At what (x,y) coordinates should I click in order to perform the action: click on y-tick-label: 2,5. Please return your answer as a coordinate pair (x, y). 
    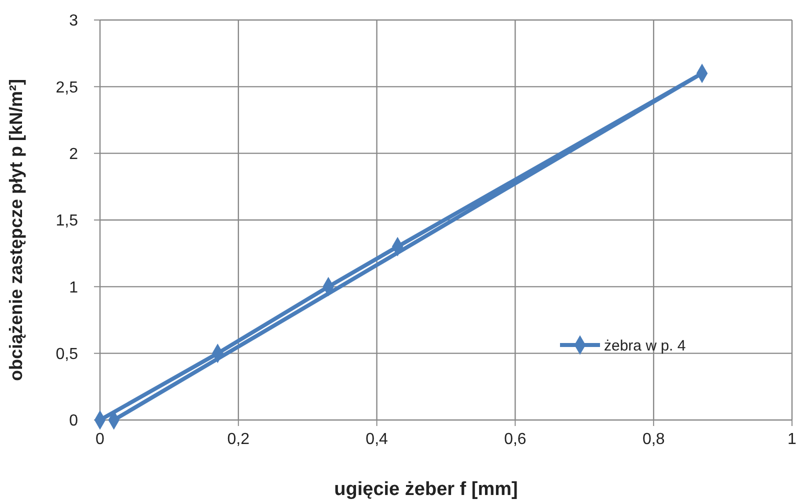
    Looking at the image, I should click on (67, 87).